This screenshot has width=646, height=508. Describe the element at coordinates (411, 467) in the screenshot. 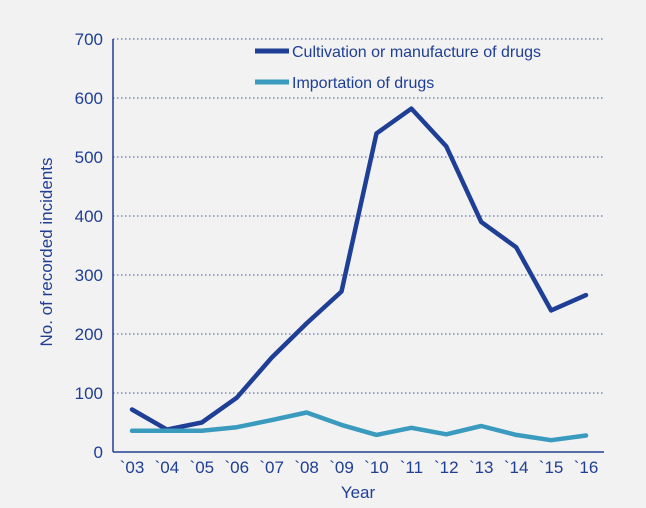

I see `x-tick-label: `11` at that location.